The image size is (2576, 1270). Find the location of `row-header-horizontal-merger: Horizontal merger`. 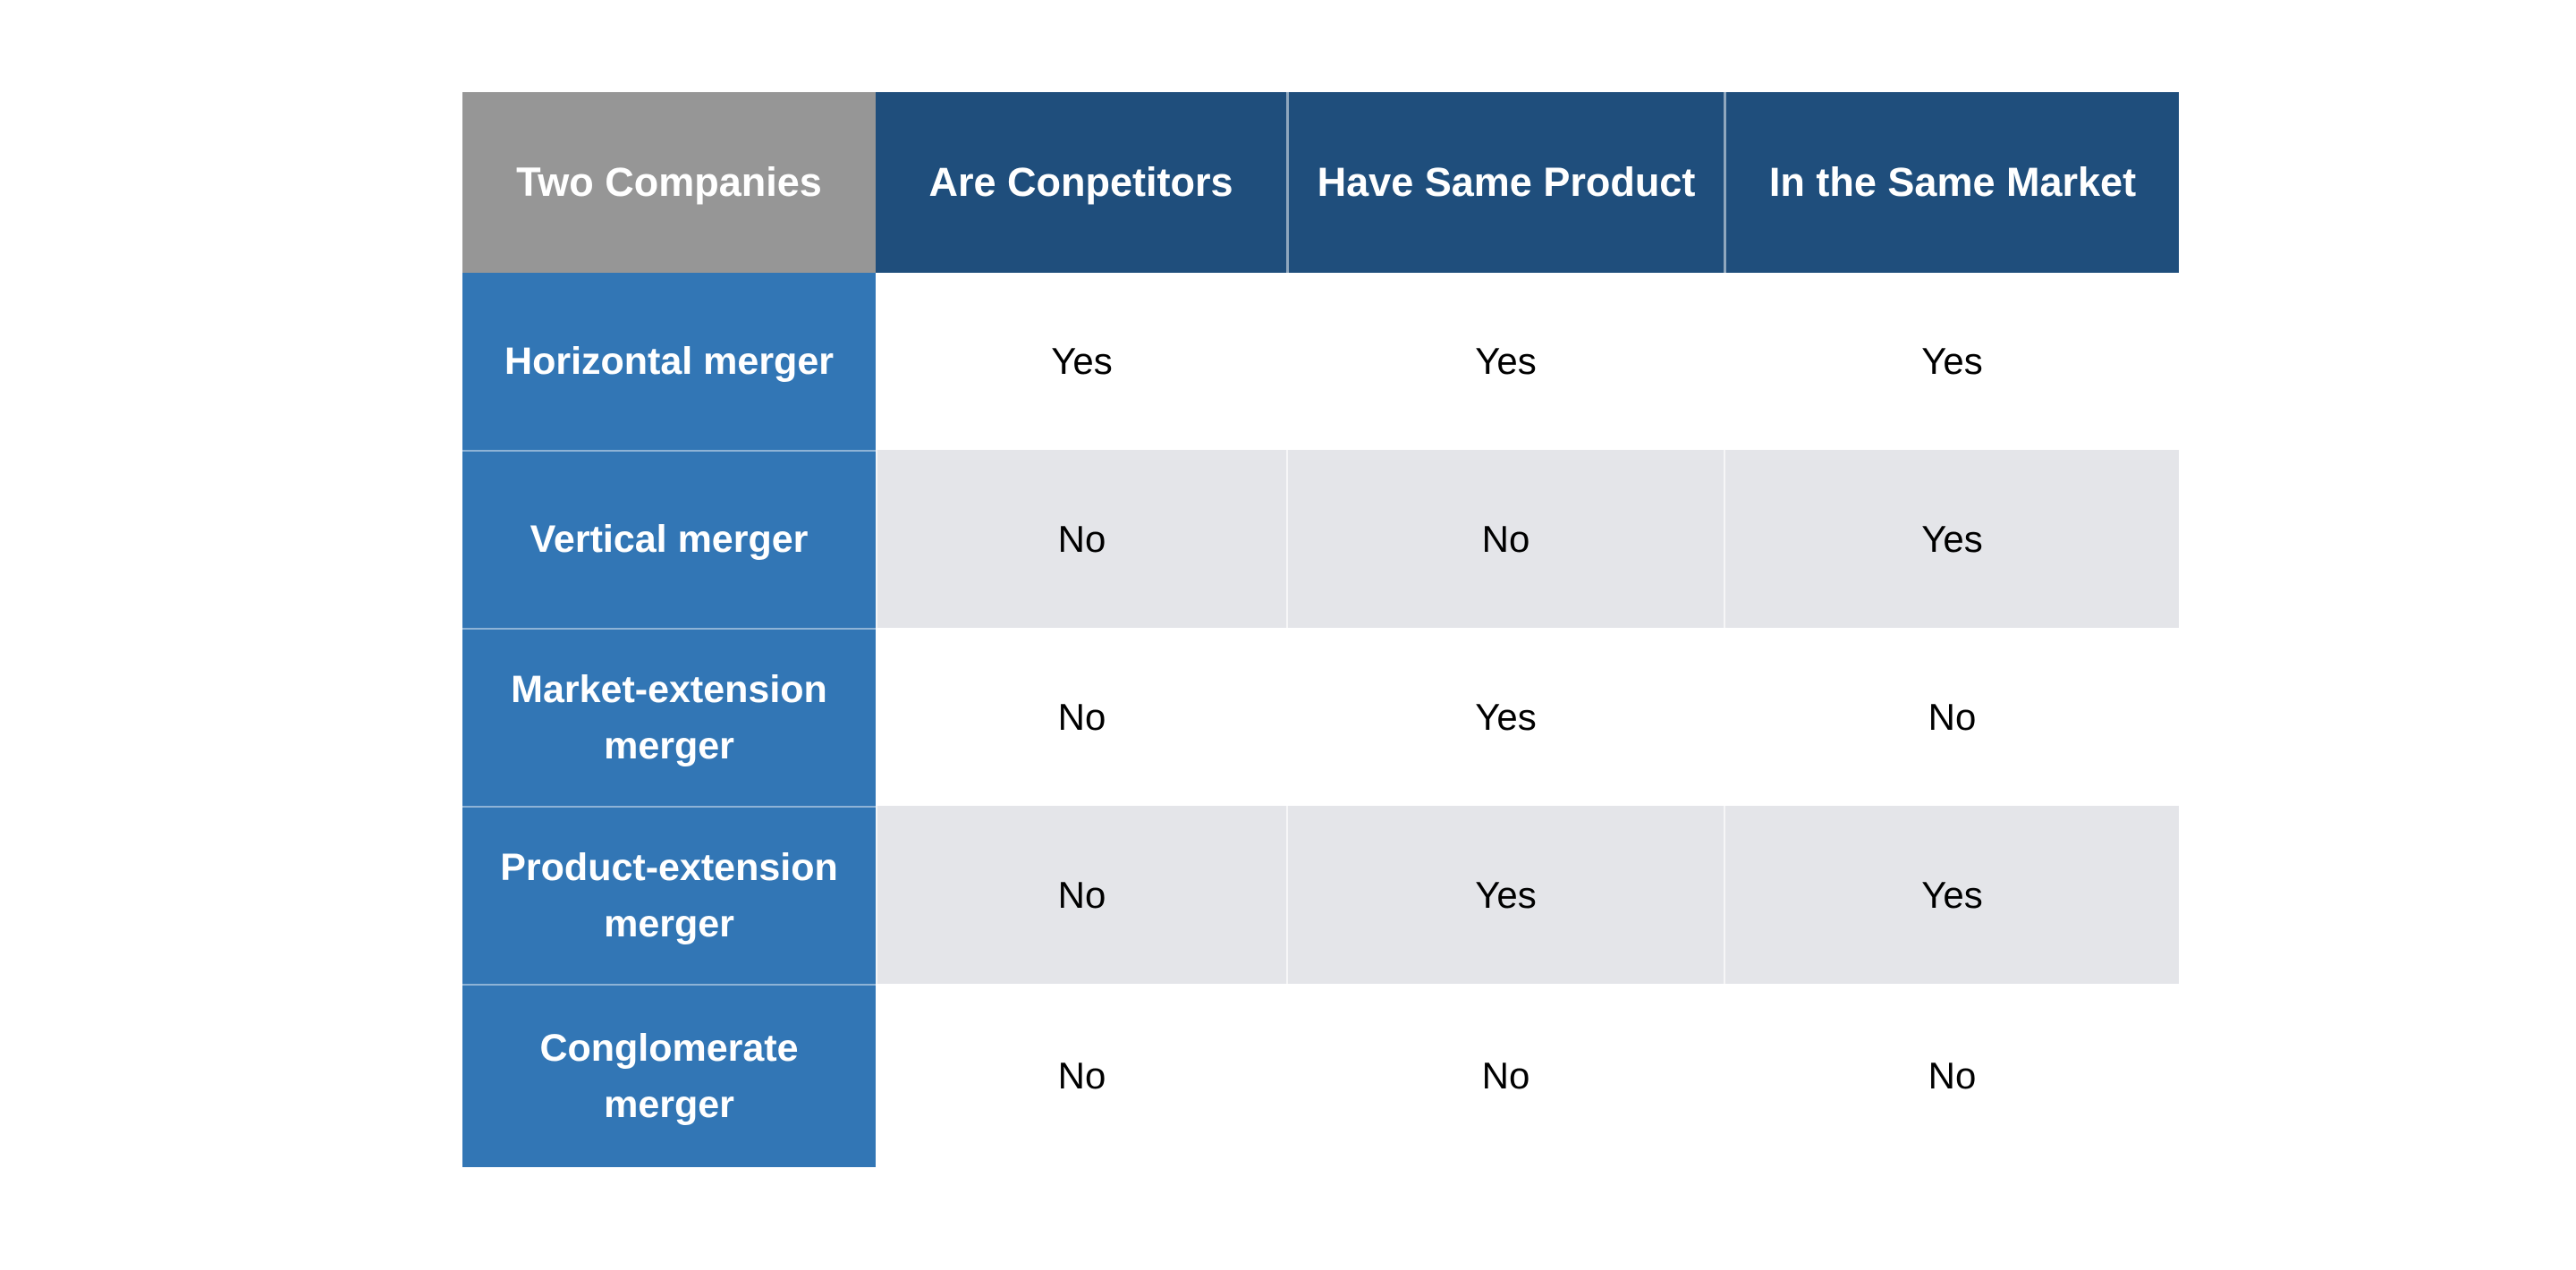

row-header-horizontal-merger: Horizontal merger is located at coordinates (669, 361).